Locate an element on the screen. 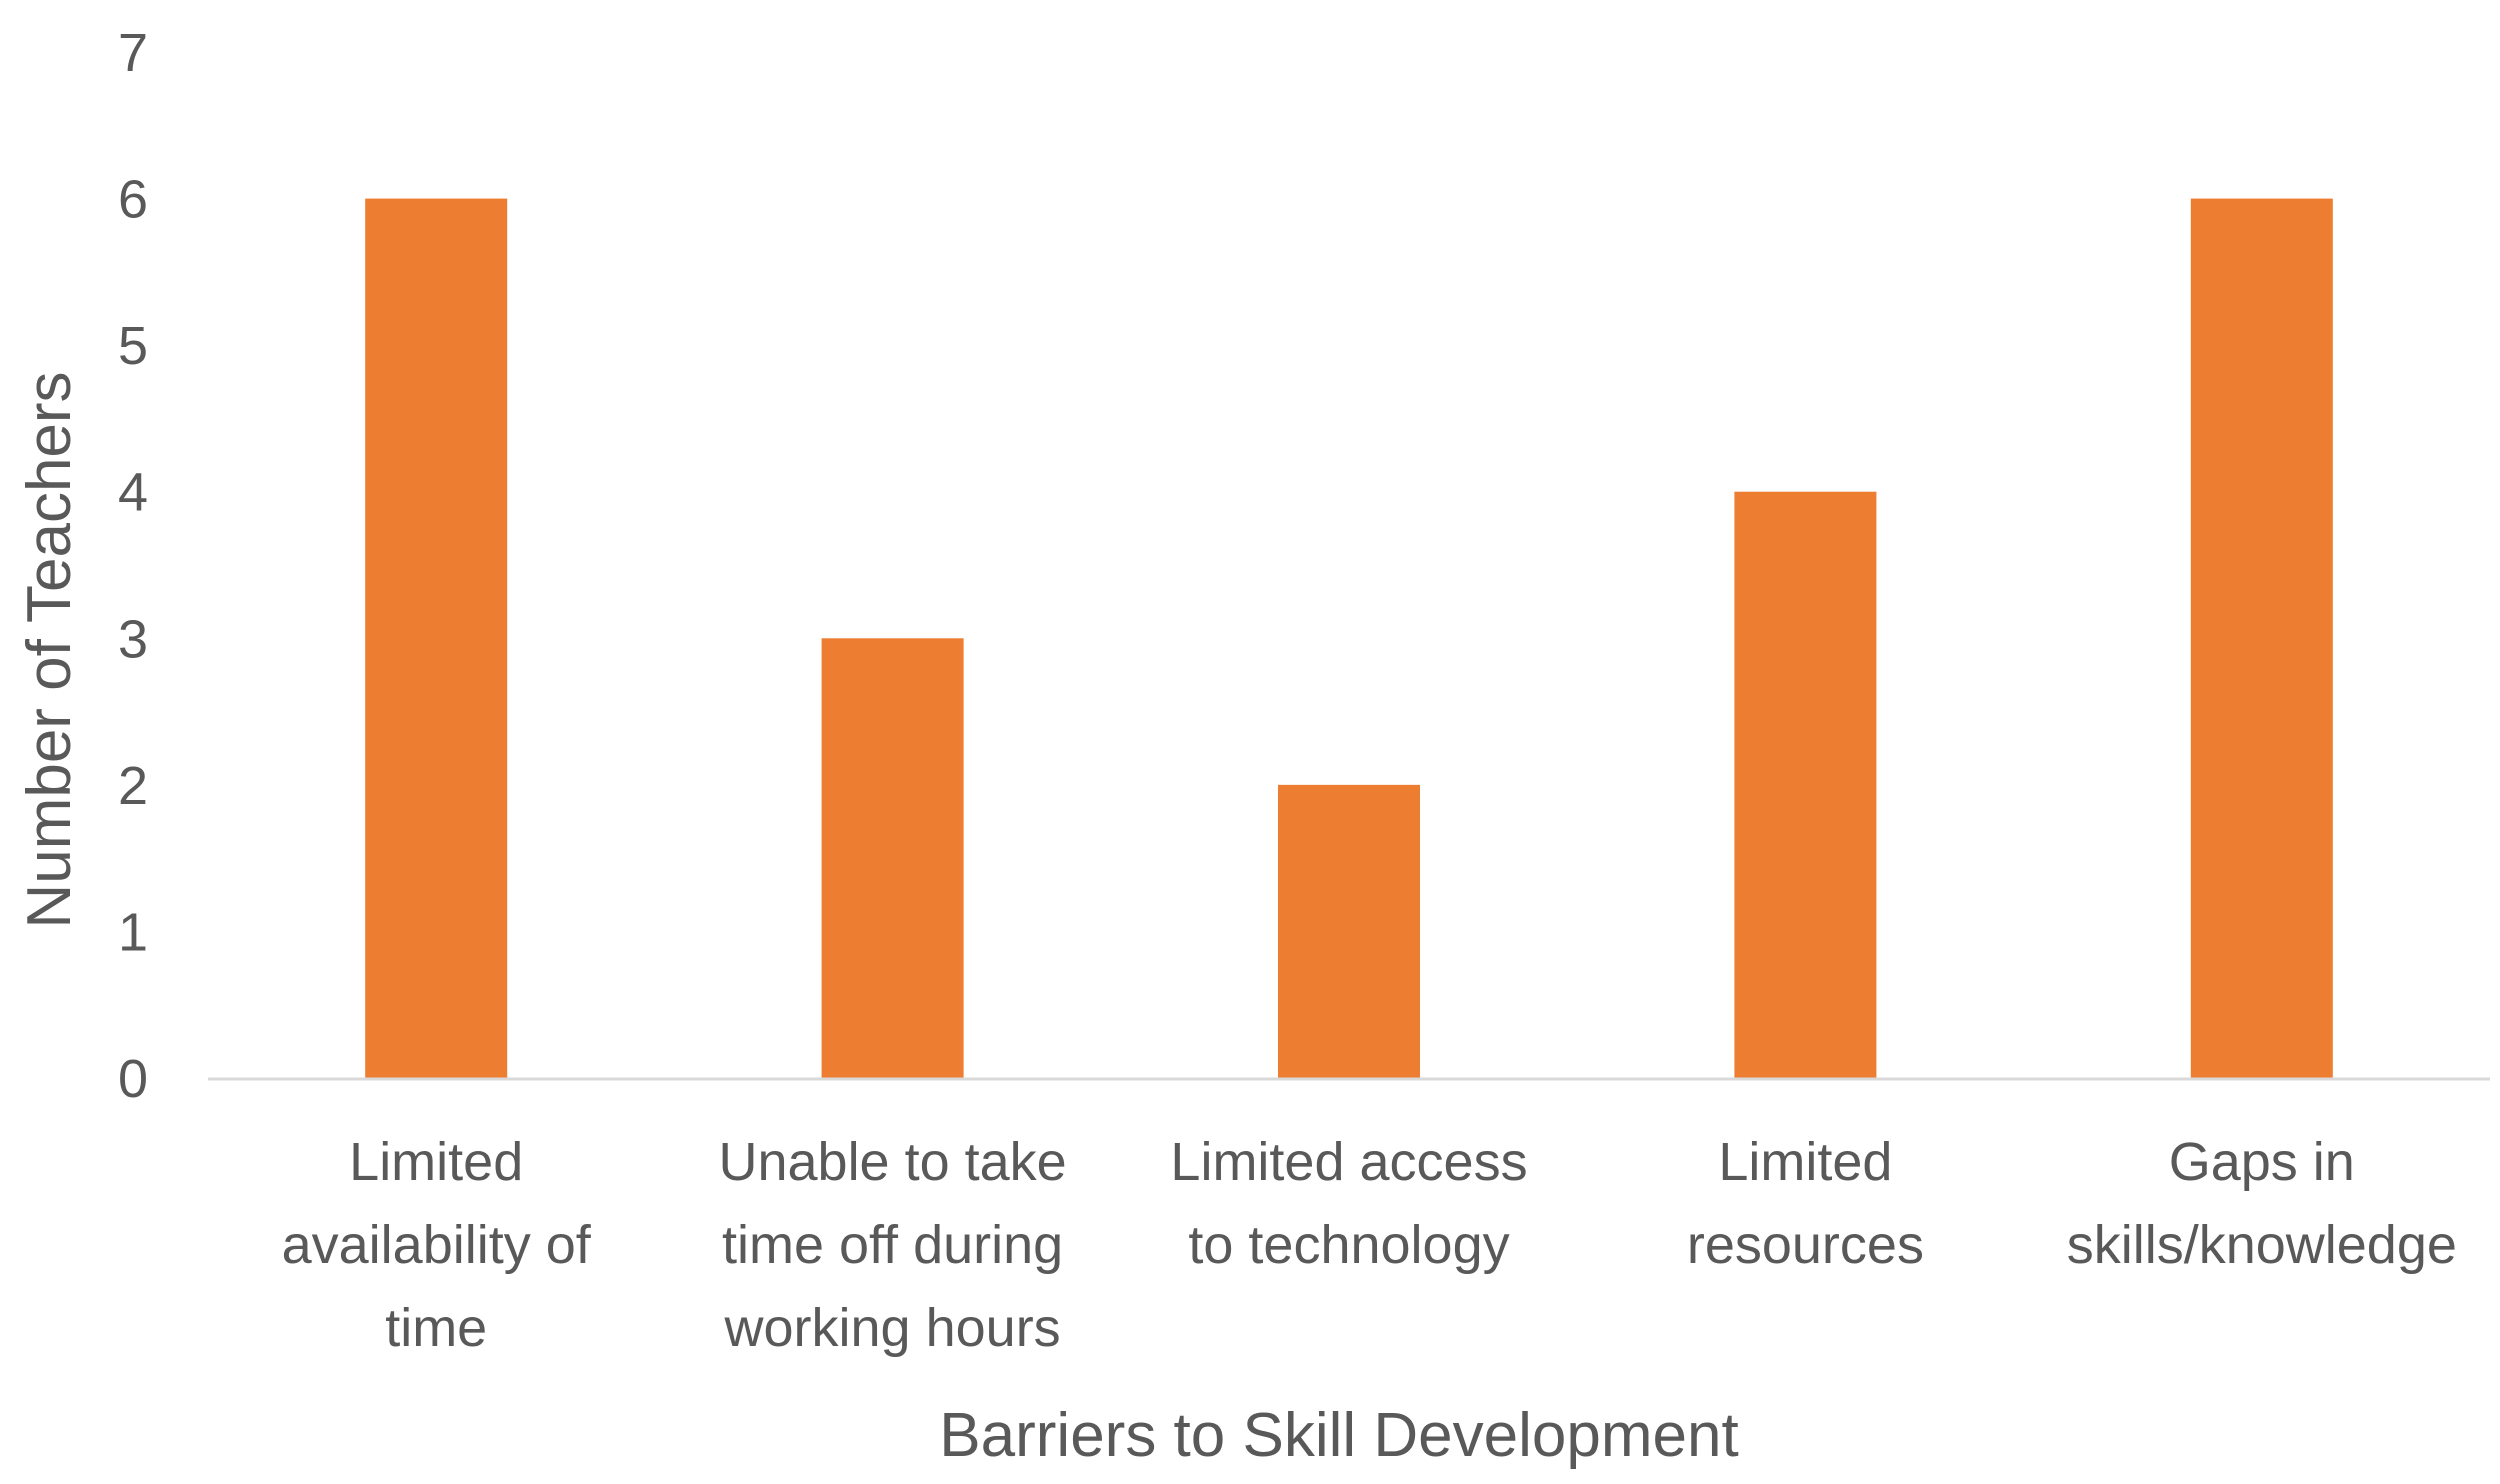  y-tick-label: 7 is located at coordinates (133, 53).